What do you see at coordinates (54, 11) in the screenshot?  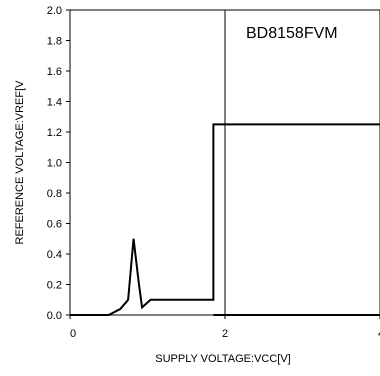 I see `y-tick-label-10: 2.0` at bounding box center [54, 11].